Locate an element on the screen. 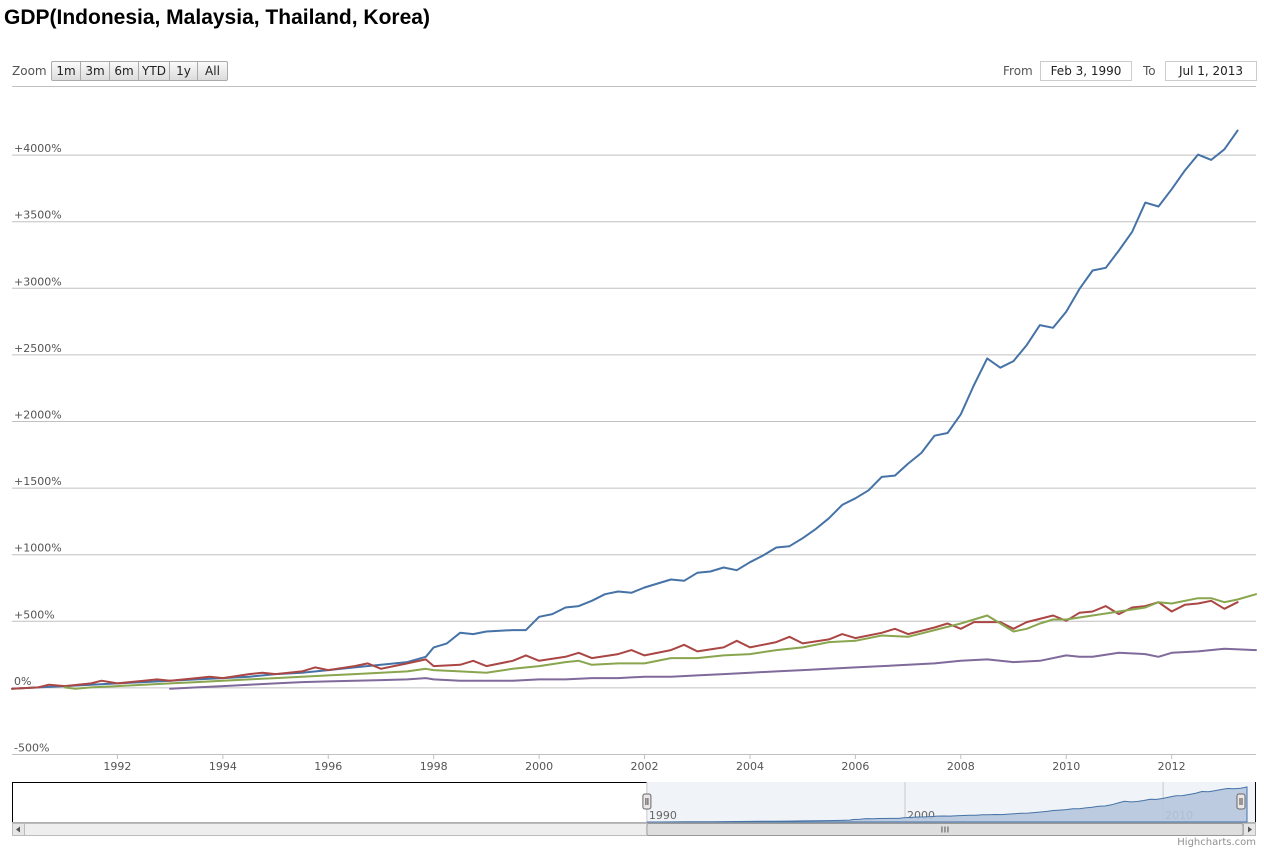  zoom-1m-button: 1m is located at coordinates (66, 71).